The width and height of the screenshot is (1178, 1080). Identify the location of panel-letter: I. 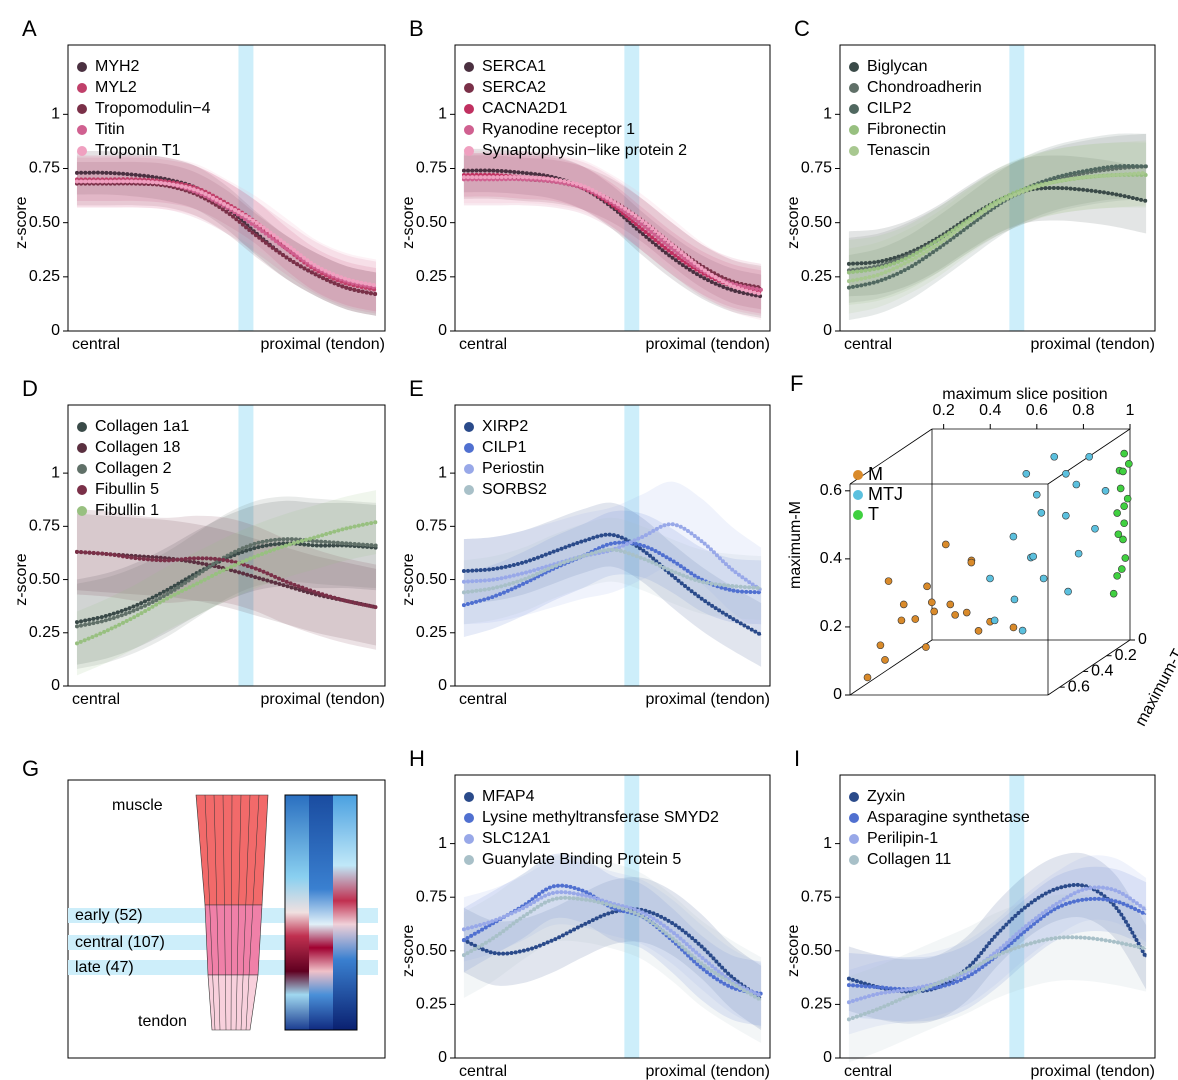
(797, 758).